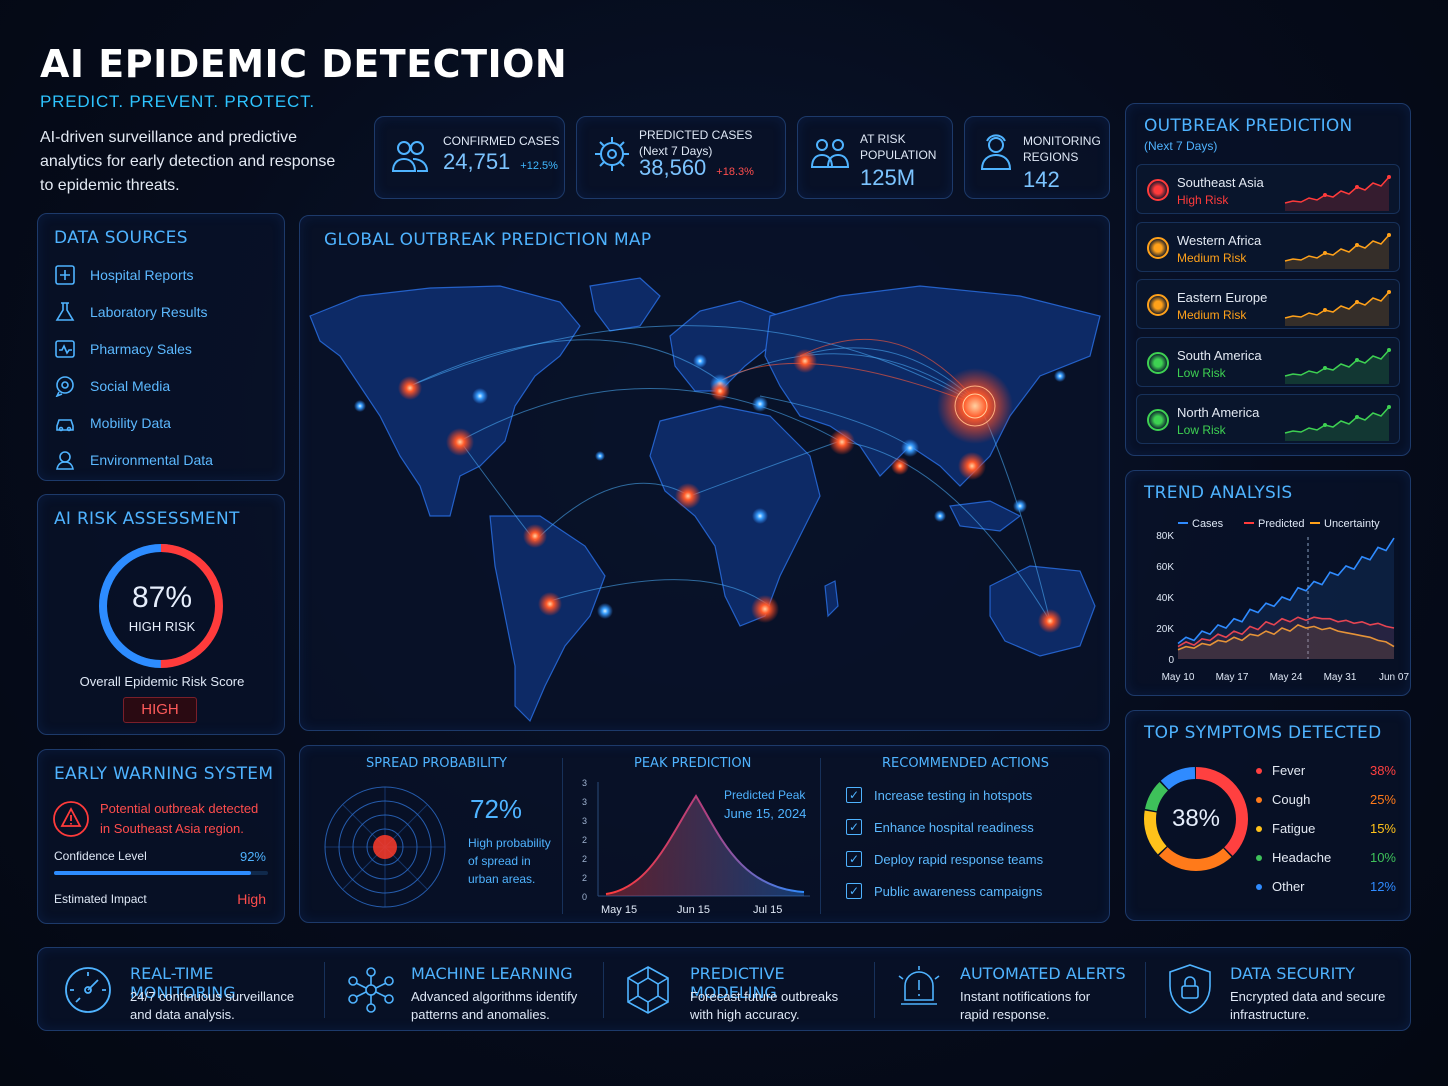 The image size is (1448, 1086). I want to click on series-area, so click(1286, 641).